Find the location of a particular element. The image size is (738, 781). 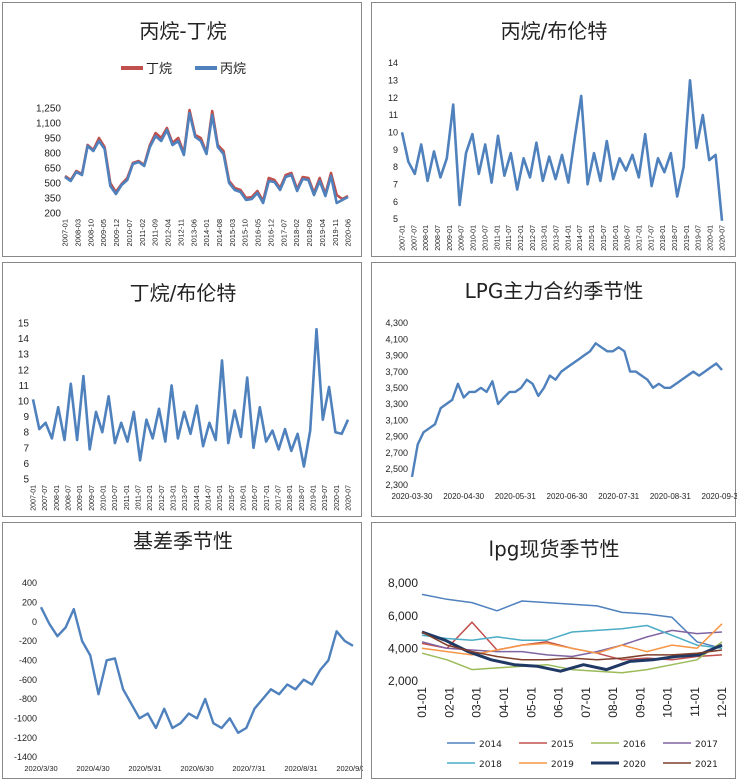

y-tick-label: 8 is located at coordinates (26, 433).